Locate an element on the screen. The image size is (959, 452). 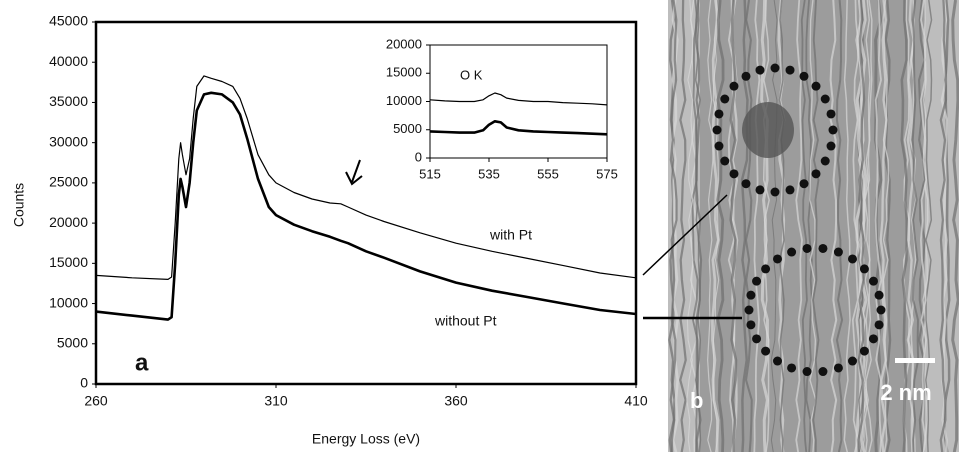
connector is located at coordinates (685, 235).